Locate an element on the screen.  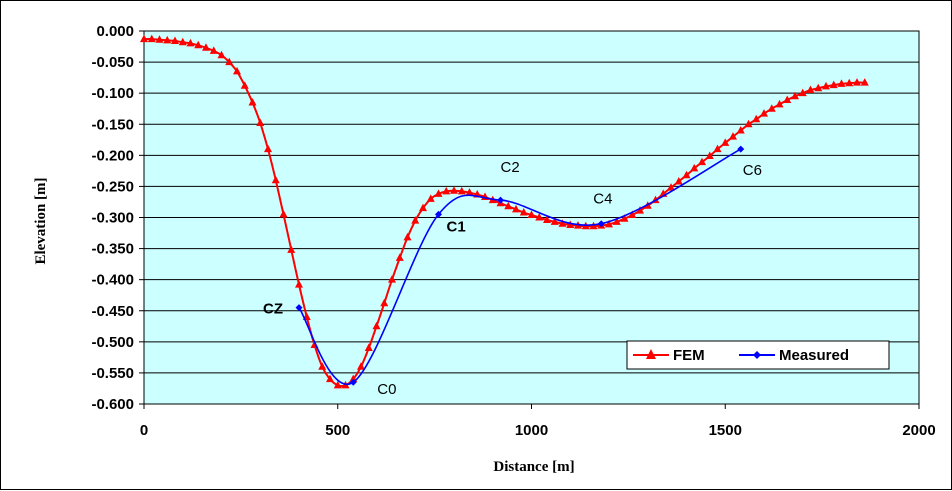
legend-fem-marker is located at coordinates (651, 354).